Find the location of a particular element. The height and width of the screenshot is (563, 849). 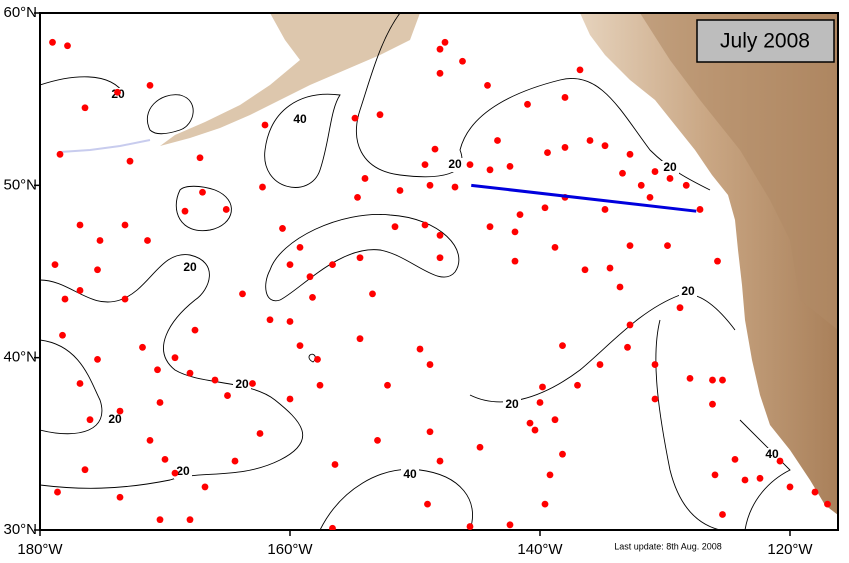

contour-label: 40 is located at coordinates (410, 474).